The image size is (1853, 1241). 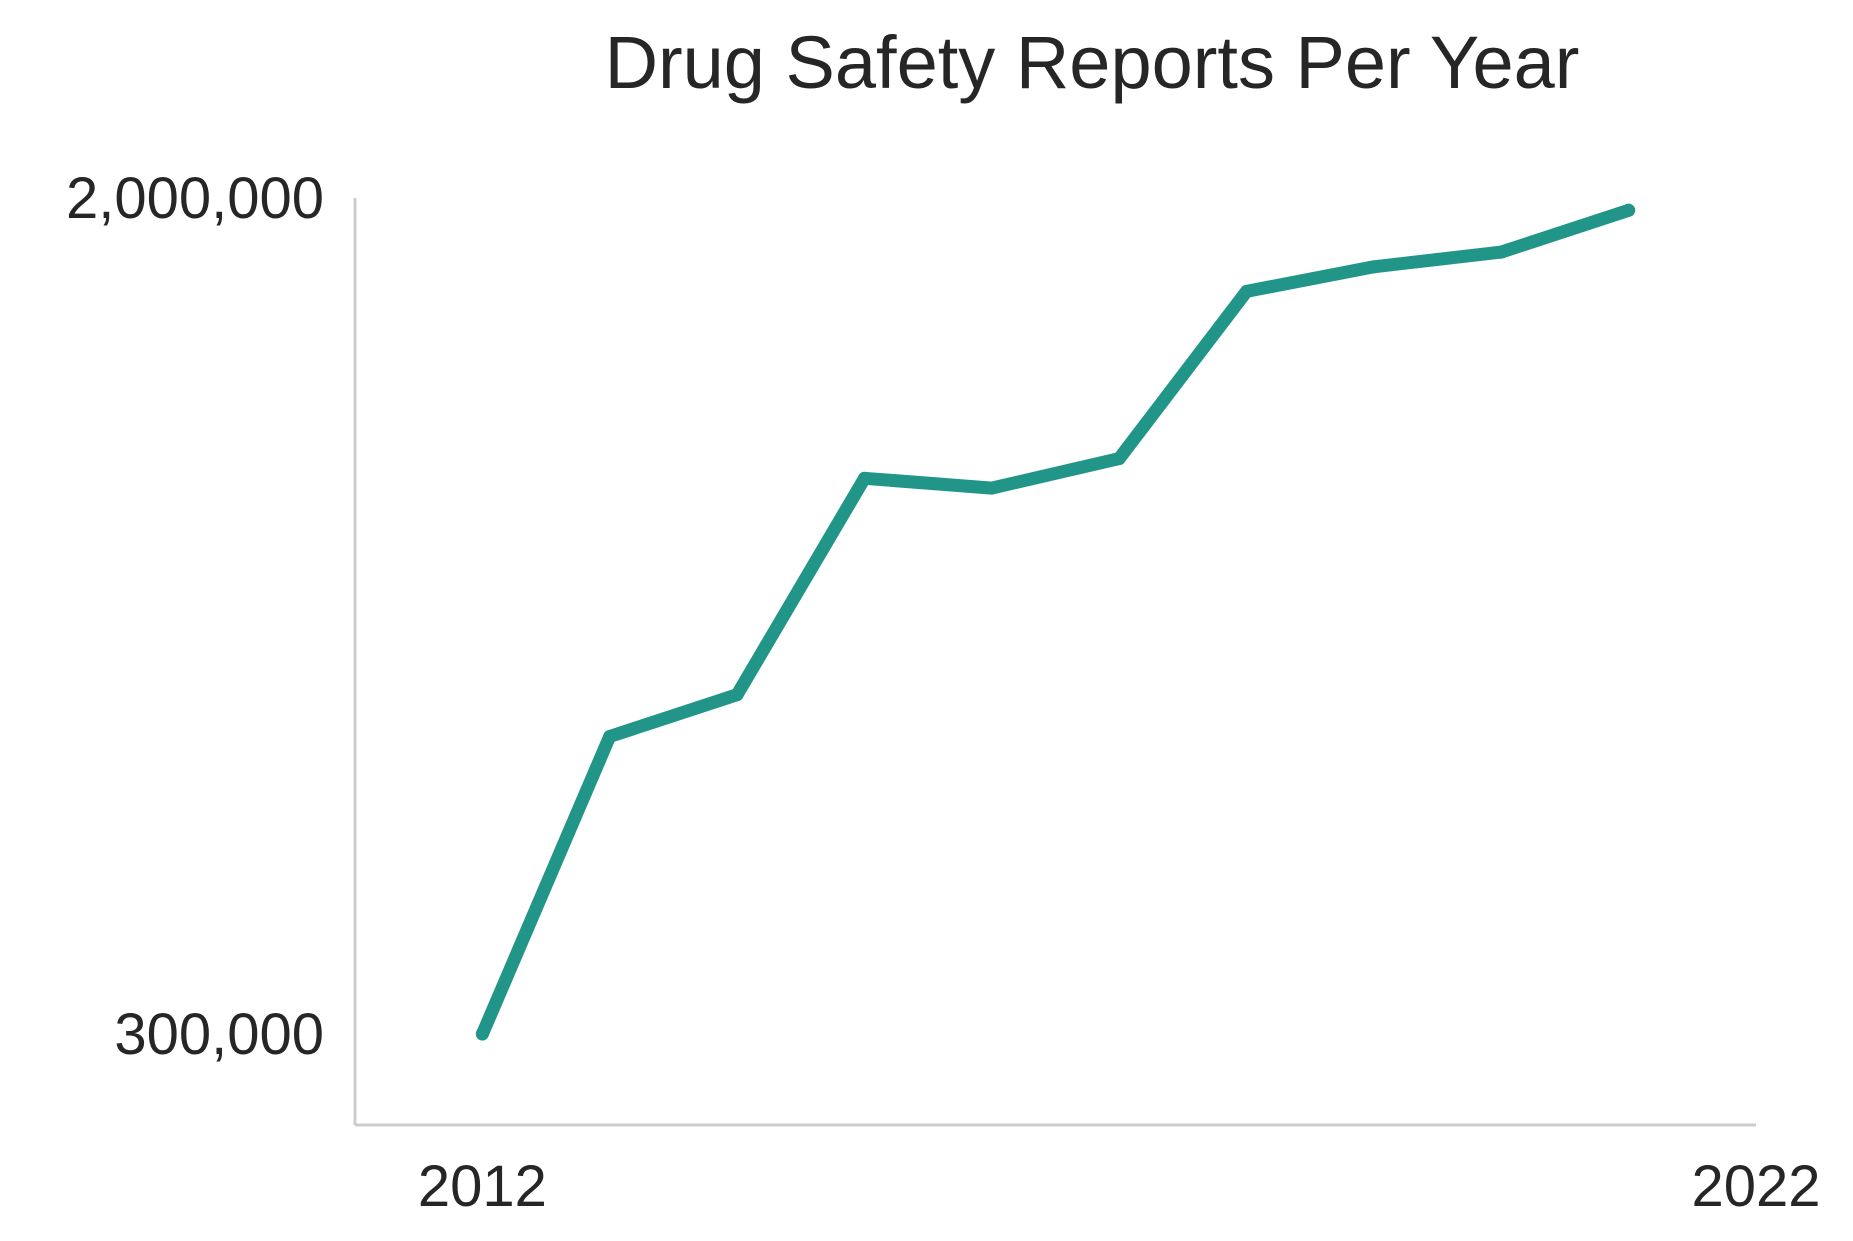 What do you see at coordinates (195, 616) in the screenshot?
I see `y-tick-labels: 300,000 2,000,000` at bounding box center [195, 616].